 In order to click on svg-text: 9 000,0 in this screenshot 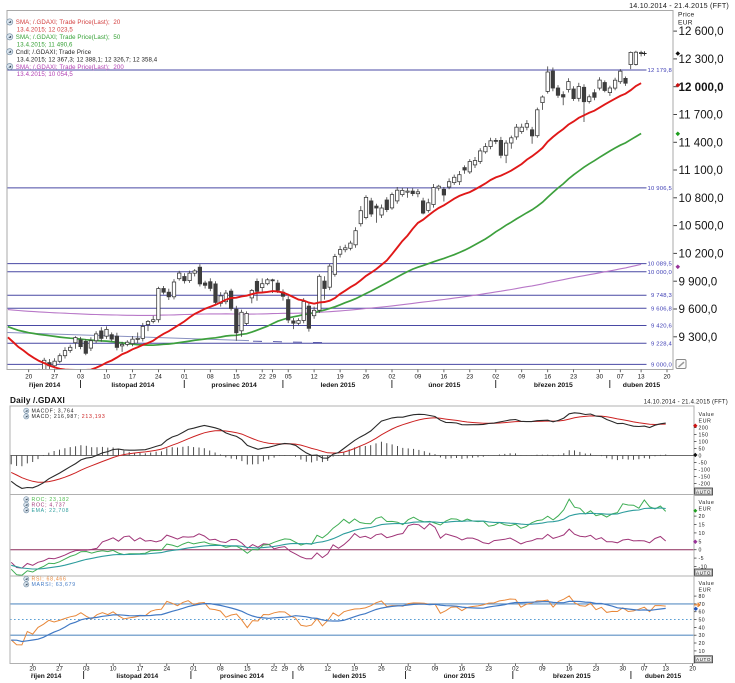, I will do `click(662, 365)`.